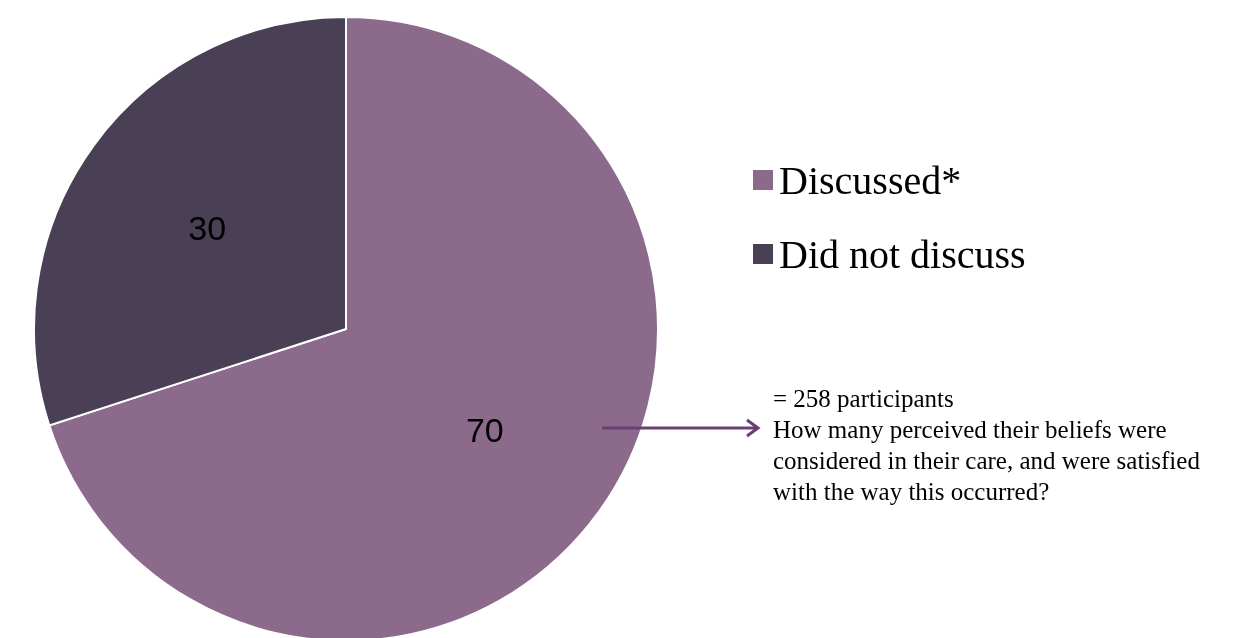  Describe the element at coordinates (902, 254) in the screenshot. I see `legend-label: Did not discuss` at that location.